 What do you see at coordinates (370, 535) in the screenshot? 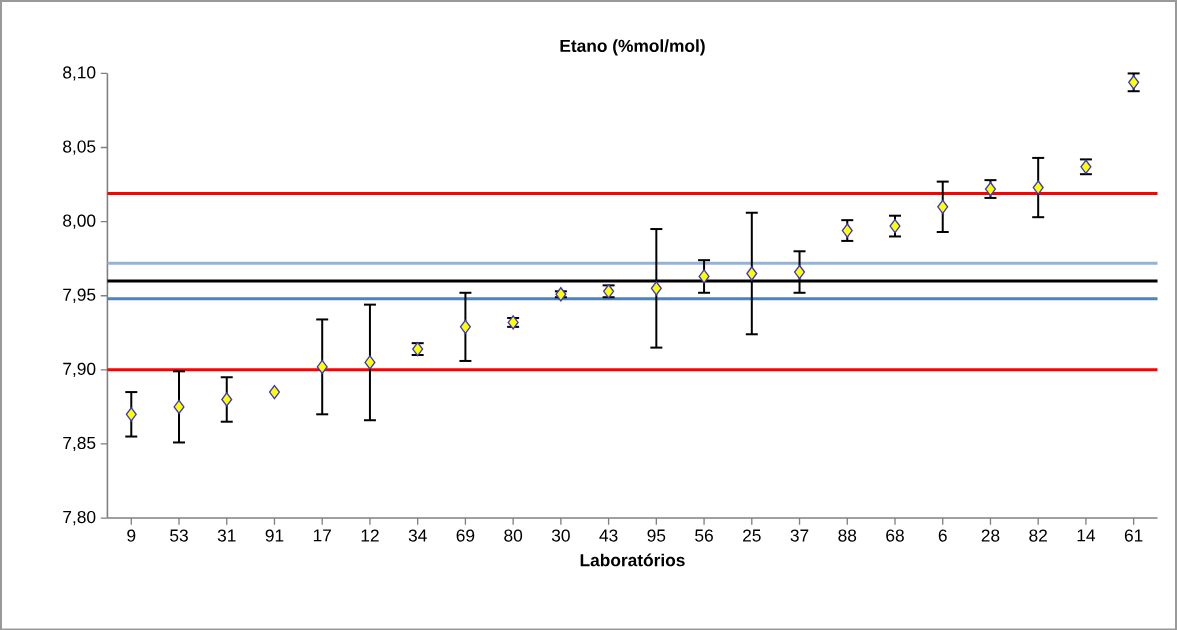
I see `x-tick-label: 12` at bounding box center [370, 535].